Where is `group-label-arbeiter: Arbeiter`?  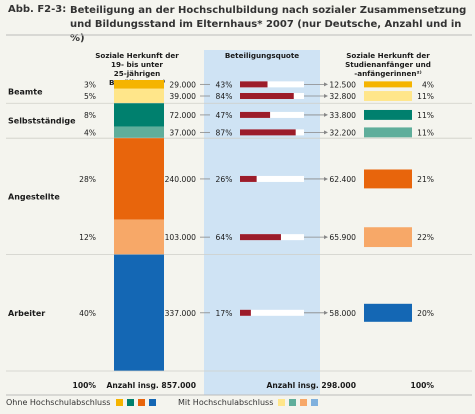
group-label-arbeiter: Arbeiter is located at coordinates (26, 313).